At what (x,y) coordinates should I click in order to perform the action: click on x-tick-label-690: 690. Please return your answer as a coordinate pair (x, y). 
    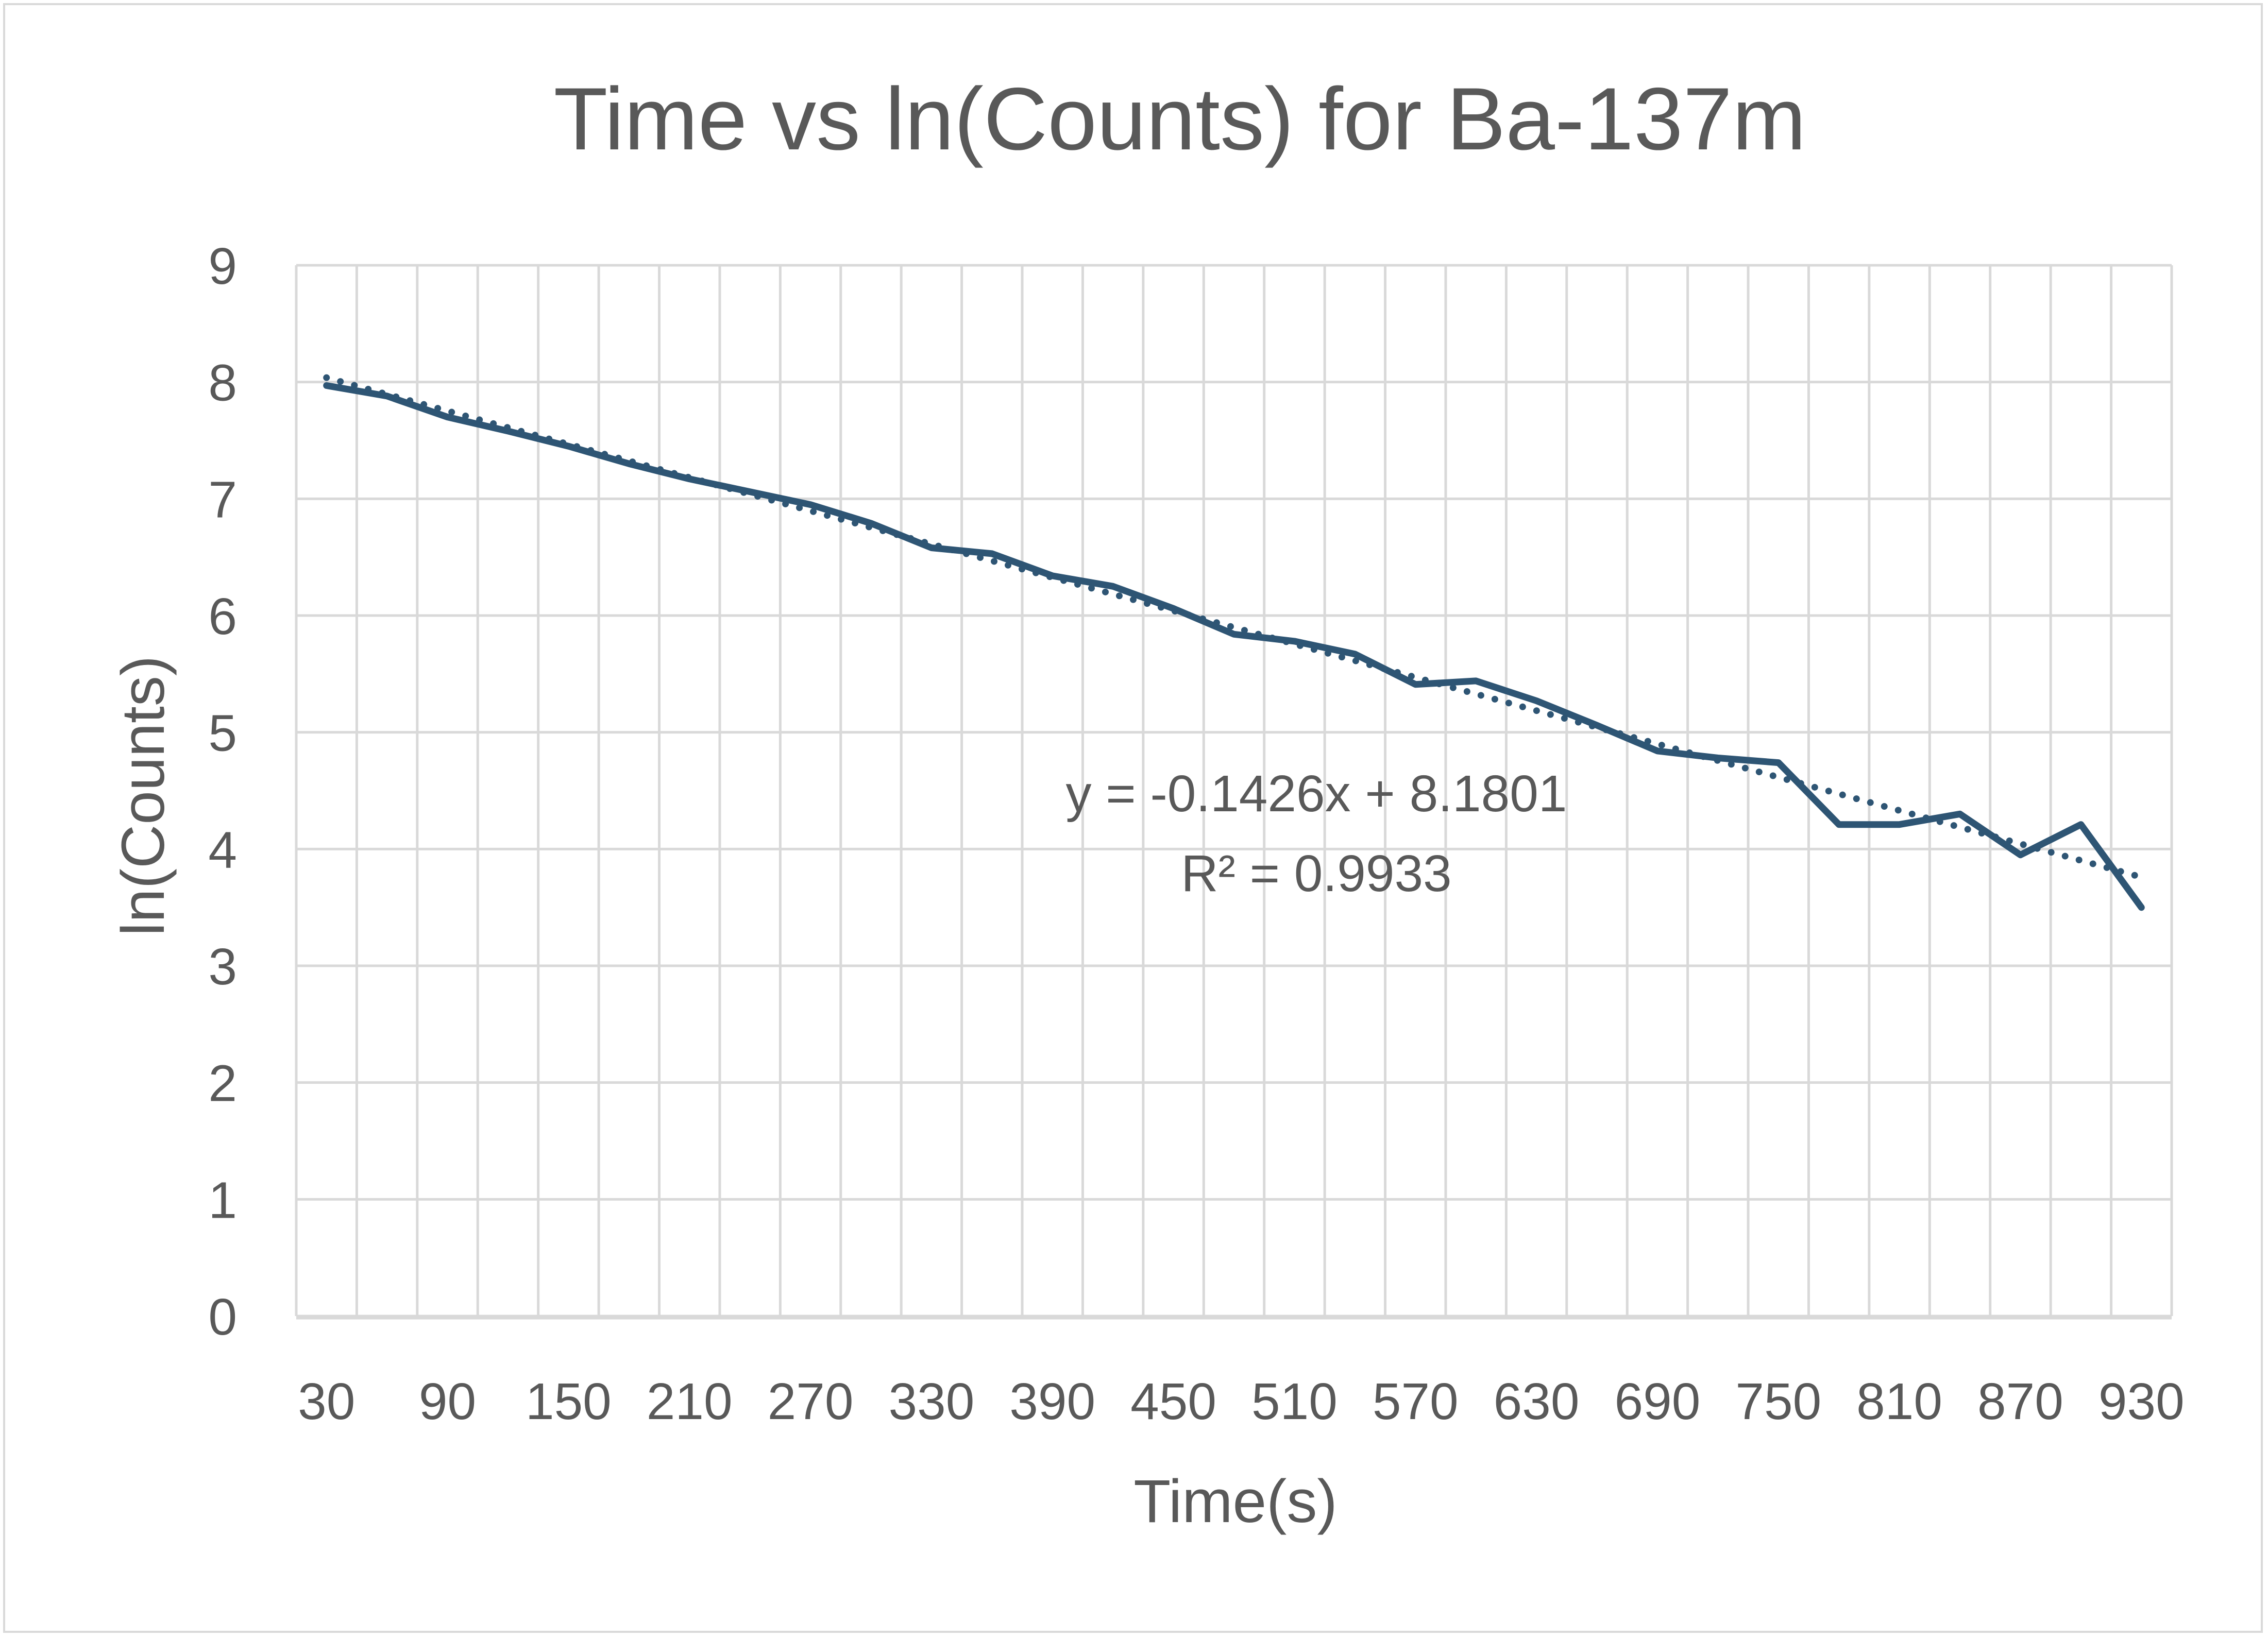
    Looking at the image, I should click on (1658, 1401).